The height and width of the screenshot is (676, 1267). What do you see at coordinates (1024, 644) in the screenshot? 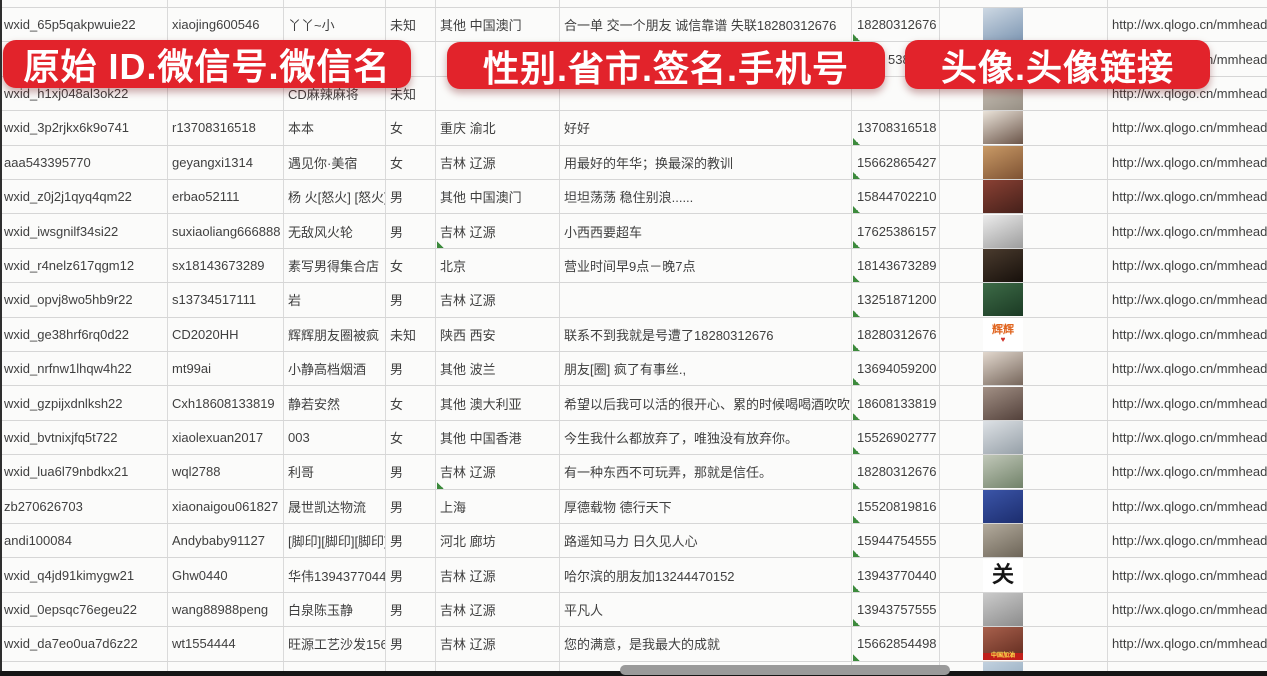
I see `cell-avatar: 中国加油` at bounding box center [1024, 644].